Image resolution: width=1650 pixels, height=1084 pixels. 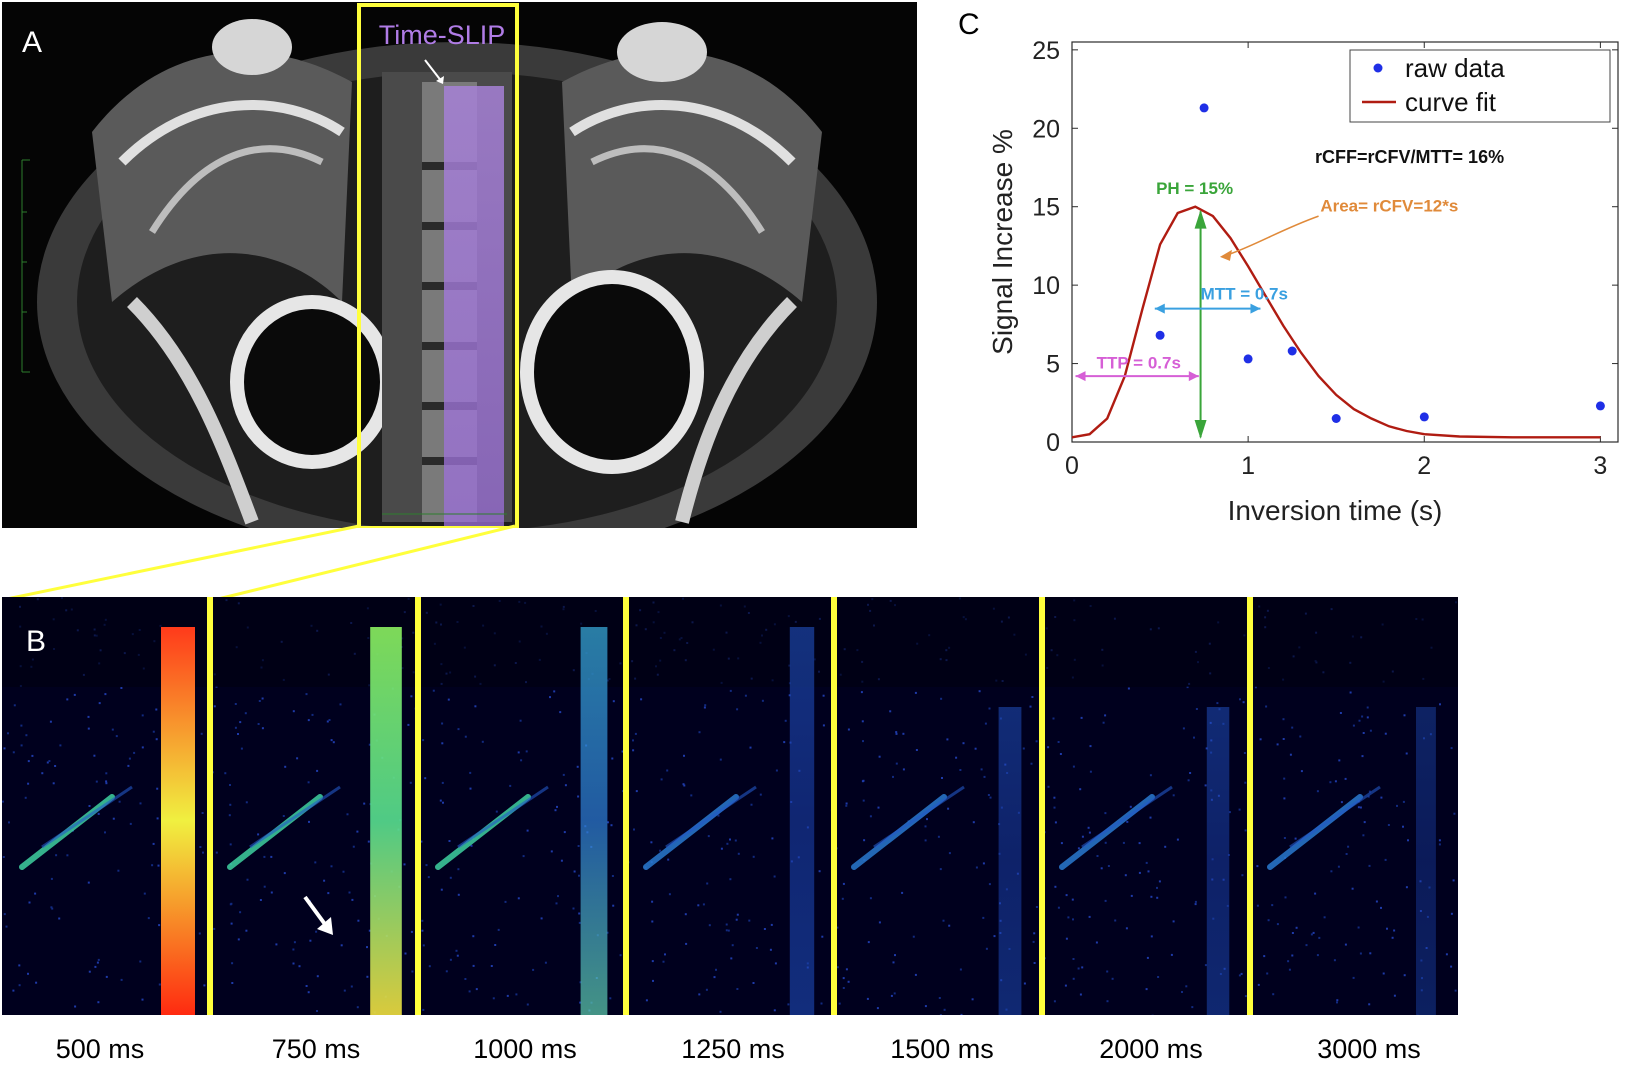 What do you see at coordinates (1053, 365) in the screenshot?
I see `y-tick-label: 5` at bounding box center [1053, 365].